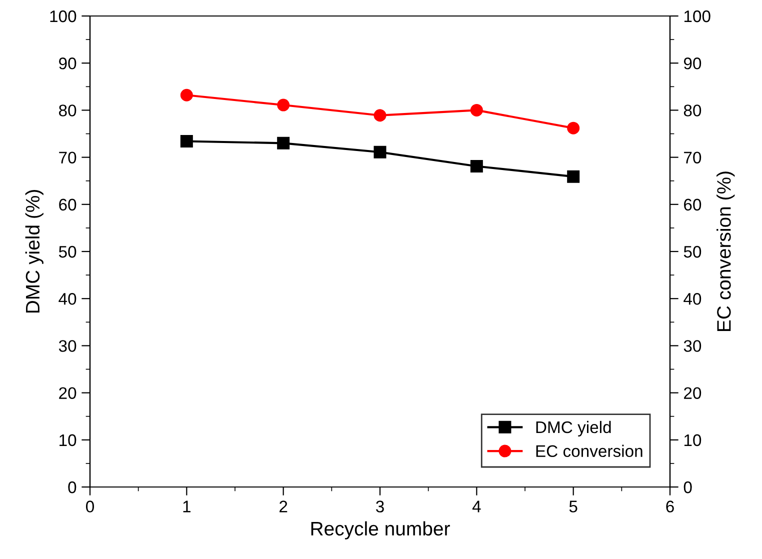  Describe the element at coordinates (476, 506) in the screenshot. I see `x-tick-label: 4` at that location.